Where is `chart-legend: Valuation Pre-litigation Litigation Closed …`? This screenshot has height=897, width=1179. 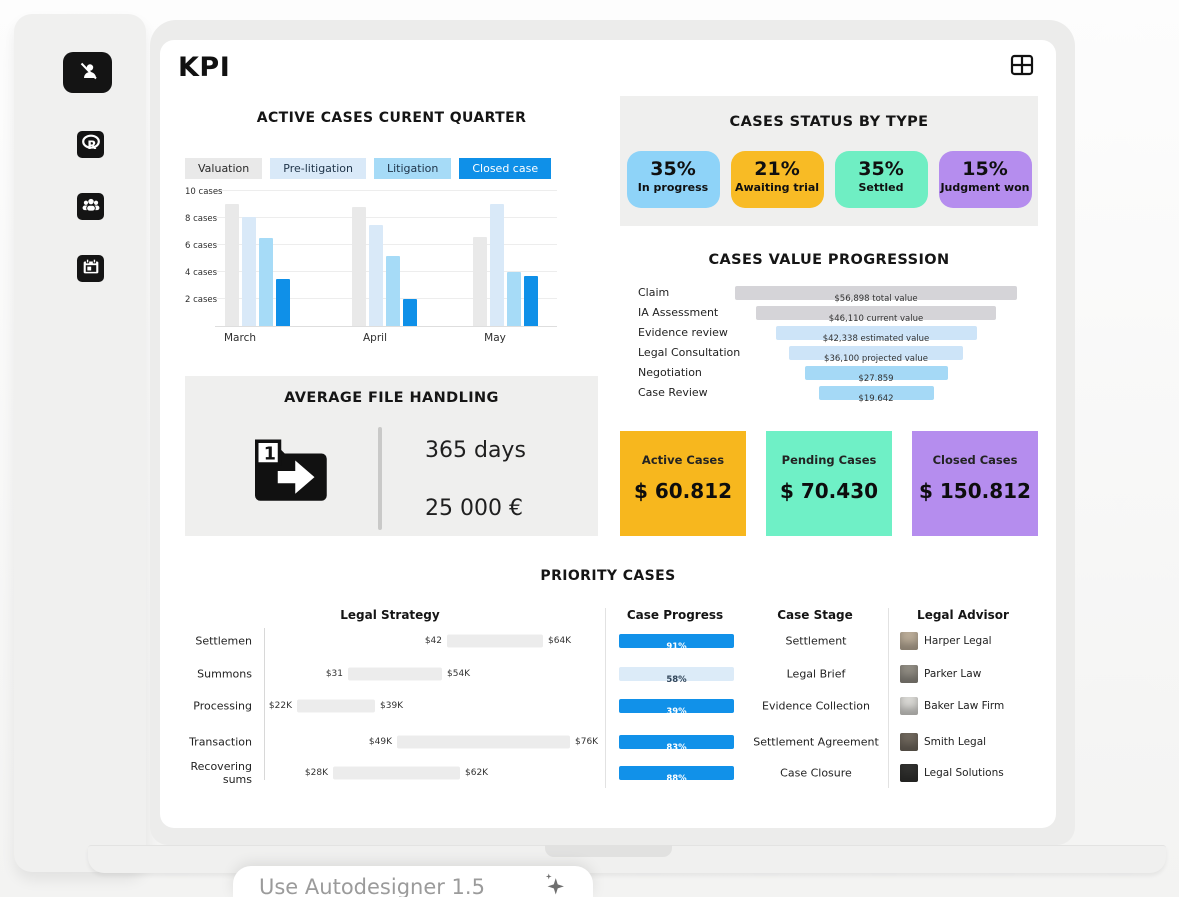
chart-legend: Valuation Pre-litigation Litigation Closed … is located at coordinates (391, 168).